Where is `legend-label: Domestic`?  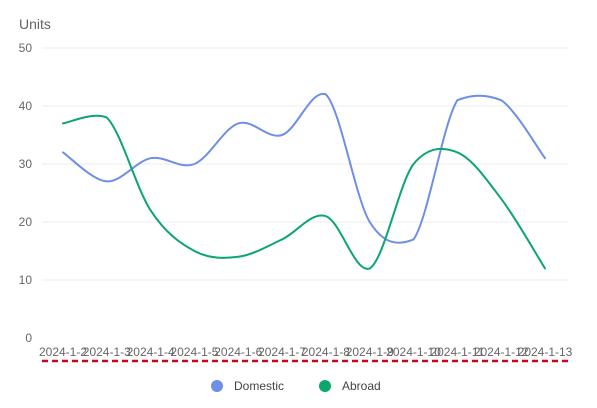
legend-label: Domestic is located at coordinates (259, 386).